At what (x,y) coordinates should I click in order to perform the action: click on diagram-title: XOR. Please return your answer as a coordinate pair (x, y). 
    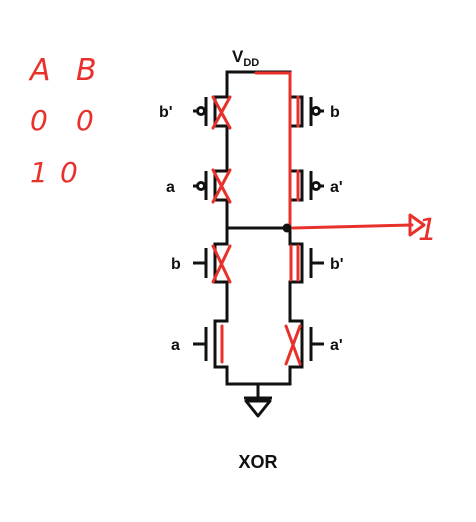
    Looking at the image, I should click on (257, 462).